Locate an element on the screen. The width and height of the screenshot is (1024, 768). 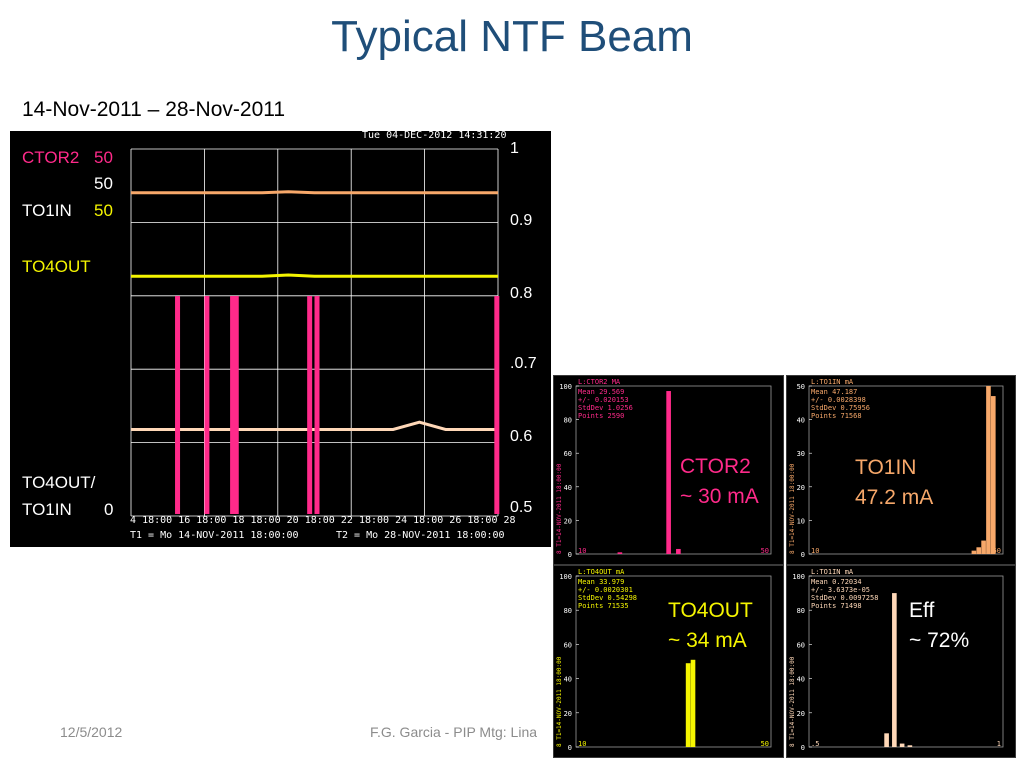
series-line-to4out is located at coordinates (314, 275).